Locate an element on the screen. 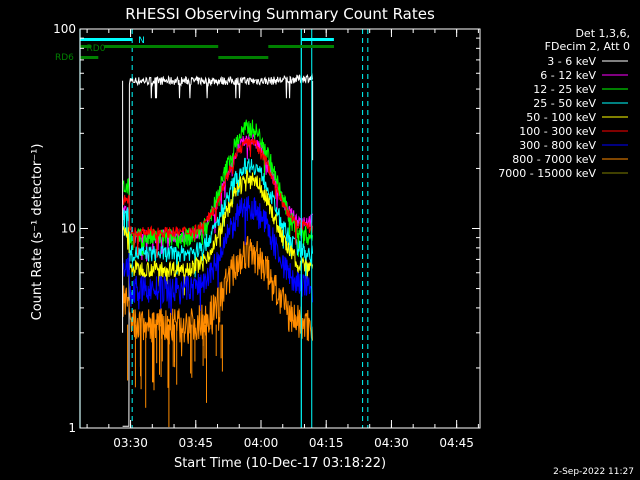  legend-header: Det 1,3,6, is located at coordinates (602, 33).